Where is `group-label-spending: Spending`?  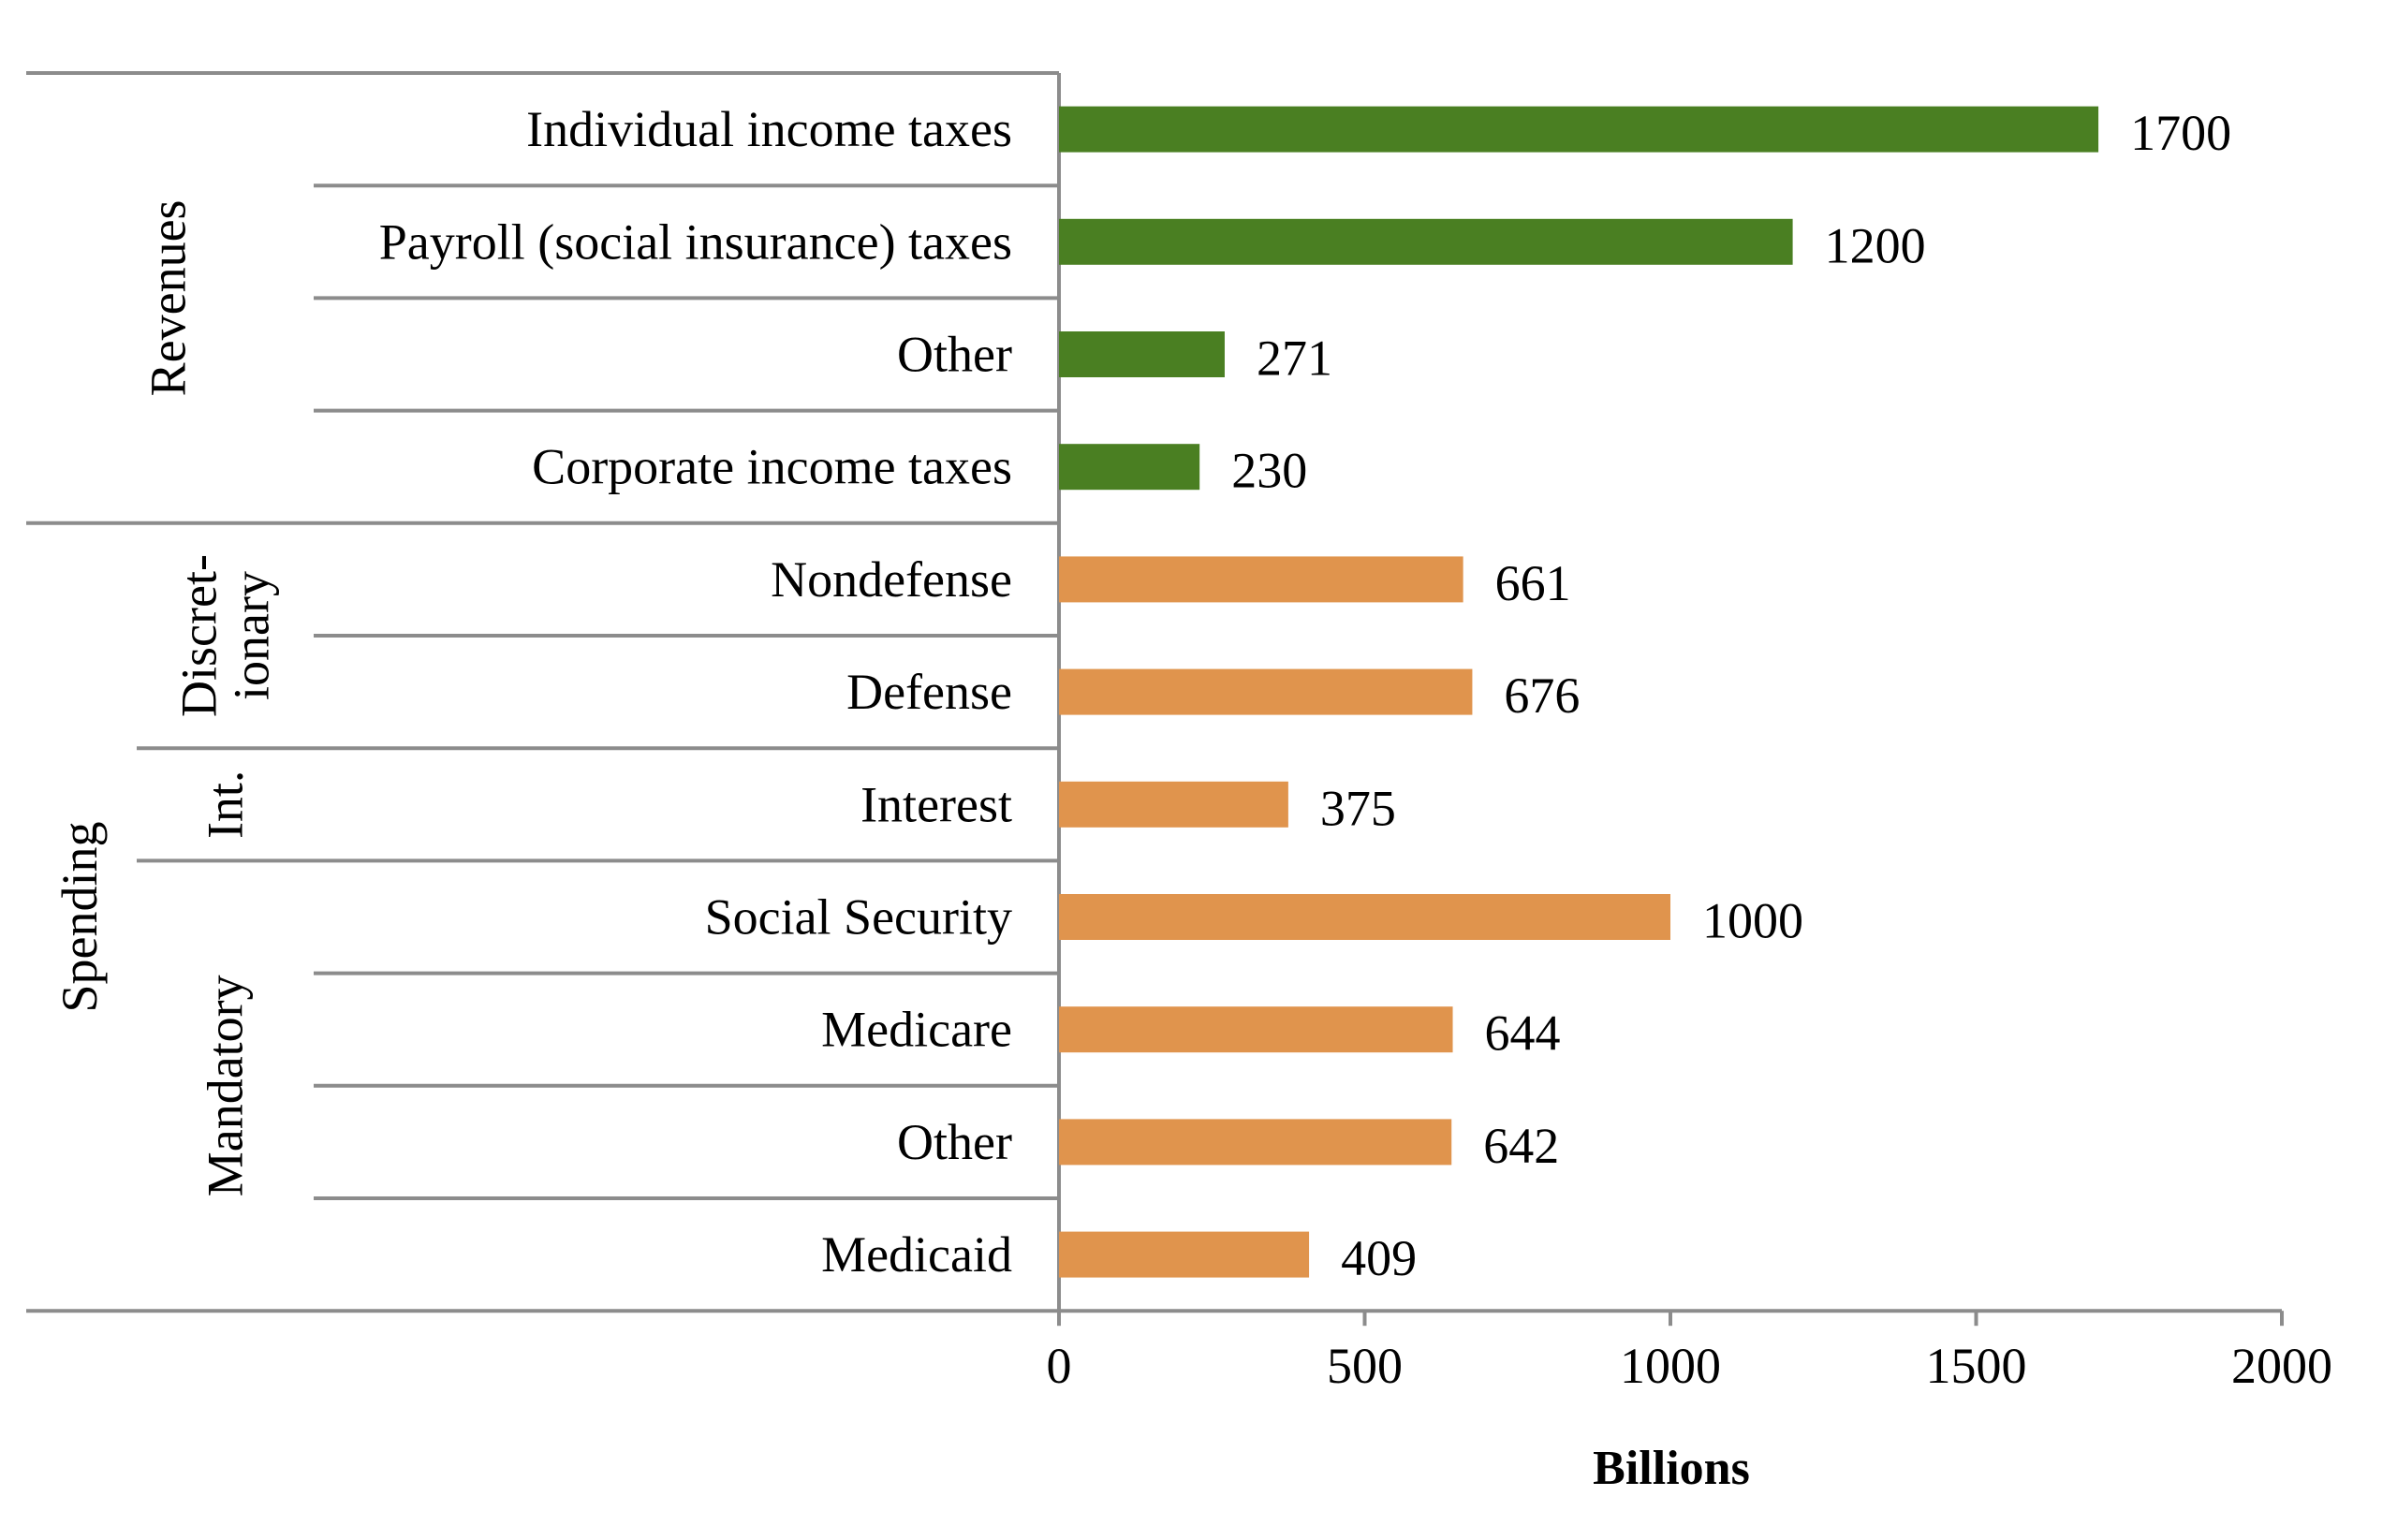
group-label-spending: Spending is located at coordinates (80, 916).